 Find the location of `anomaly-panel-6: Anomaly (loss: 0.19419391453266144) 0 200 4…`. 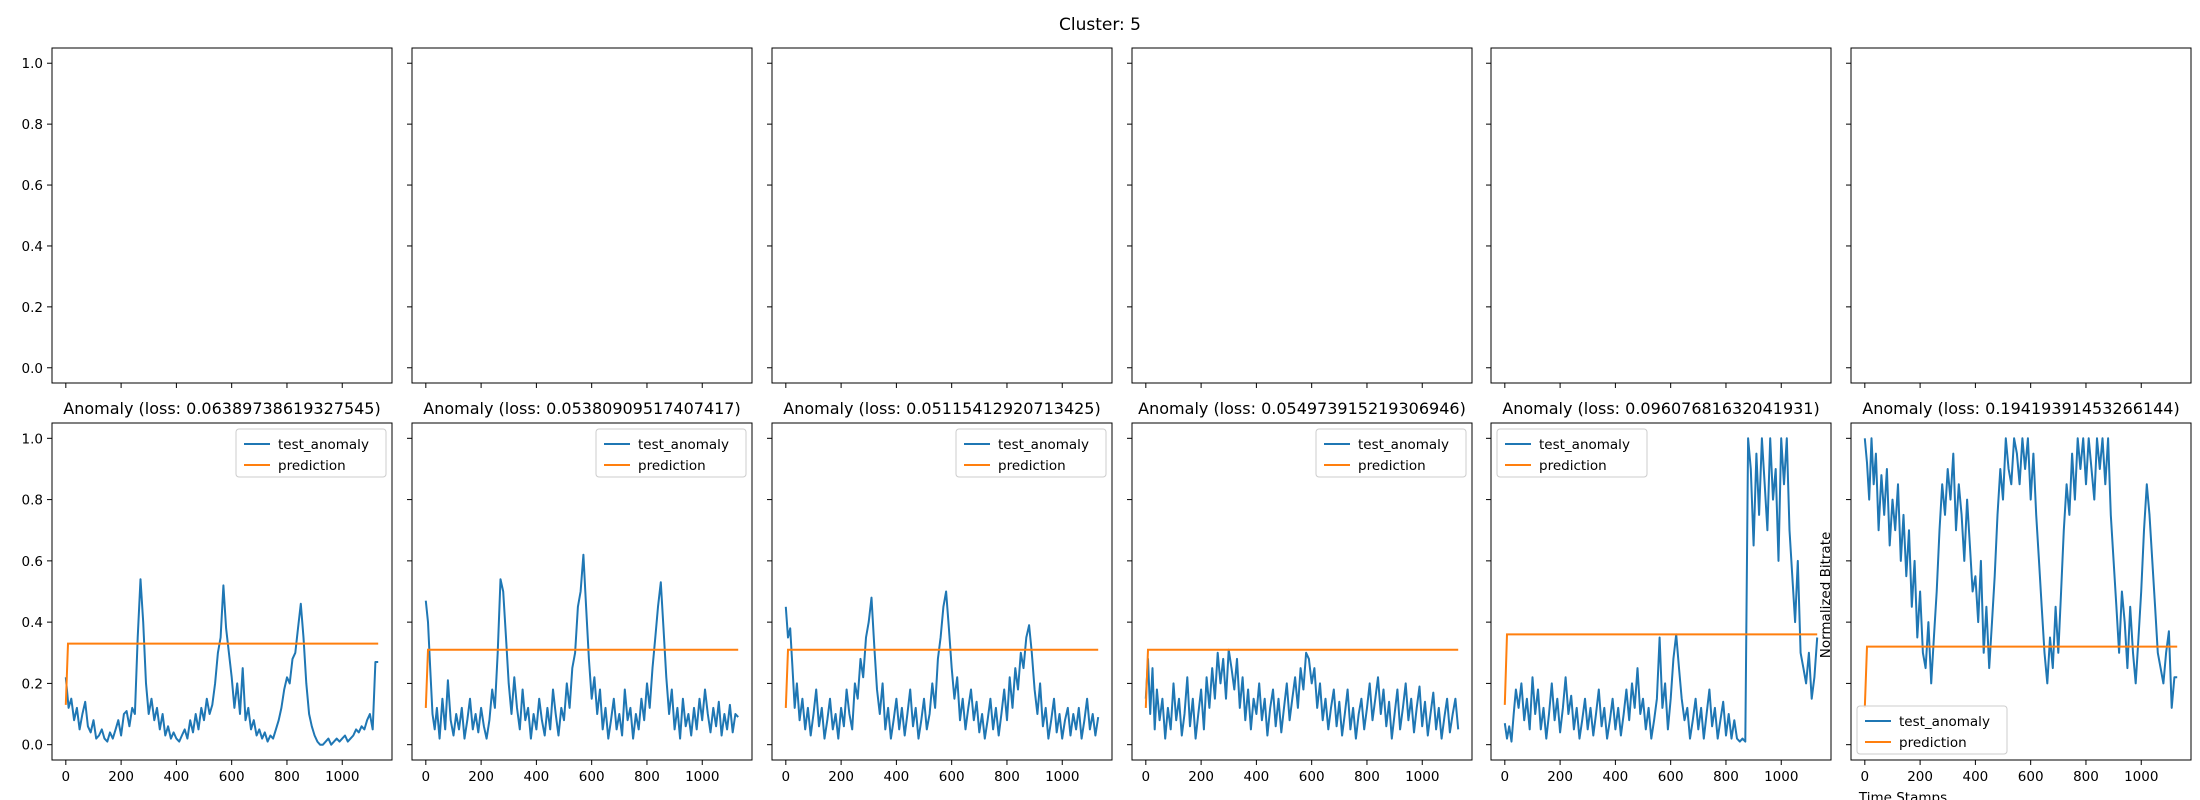

anomaly-panel-6: Anomaly (loss: 0.19419391453266144) 0 200 4… is located at coordinates (2019, 592).